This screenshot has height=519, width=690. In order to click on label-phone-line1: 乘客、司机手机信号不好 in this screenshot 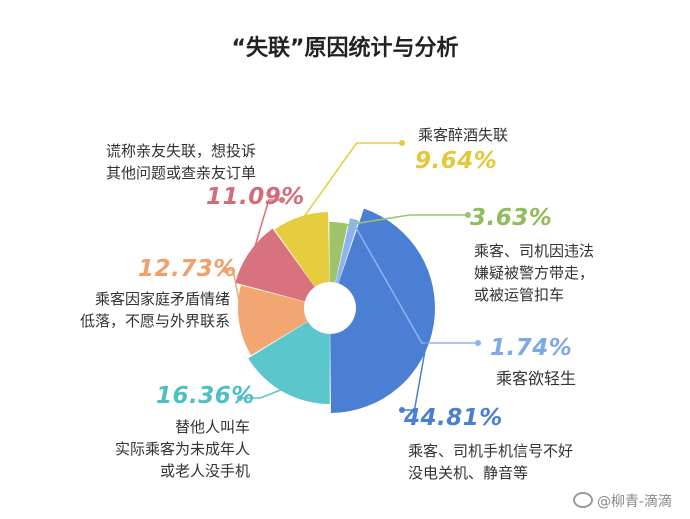, I will do `click(491, 451)`.